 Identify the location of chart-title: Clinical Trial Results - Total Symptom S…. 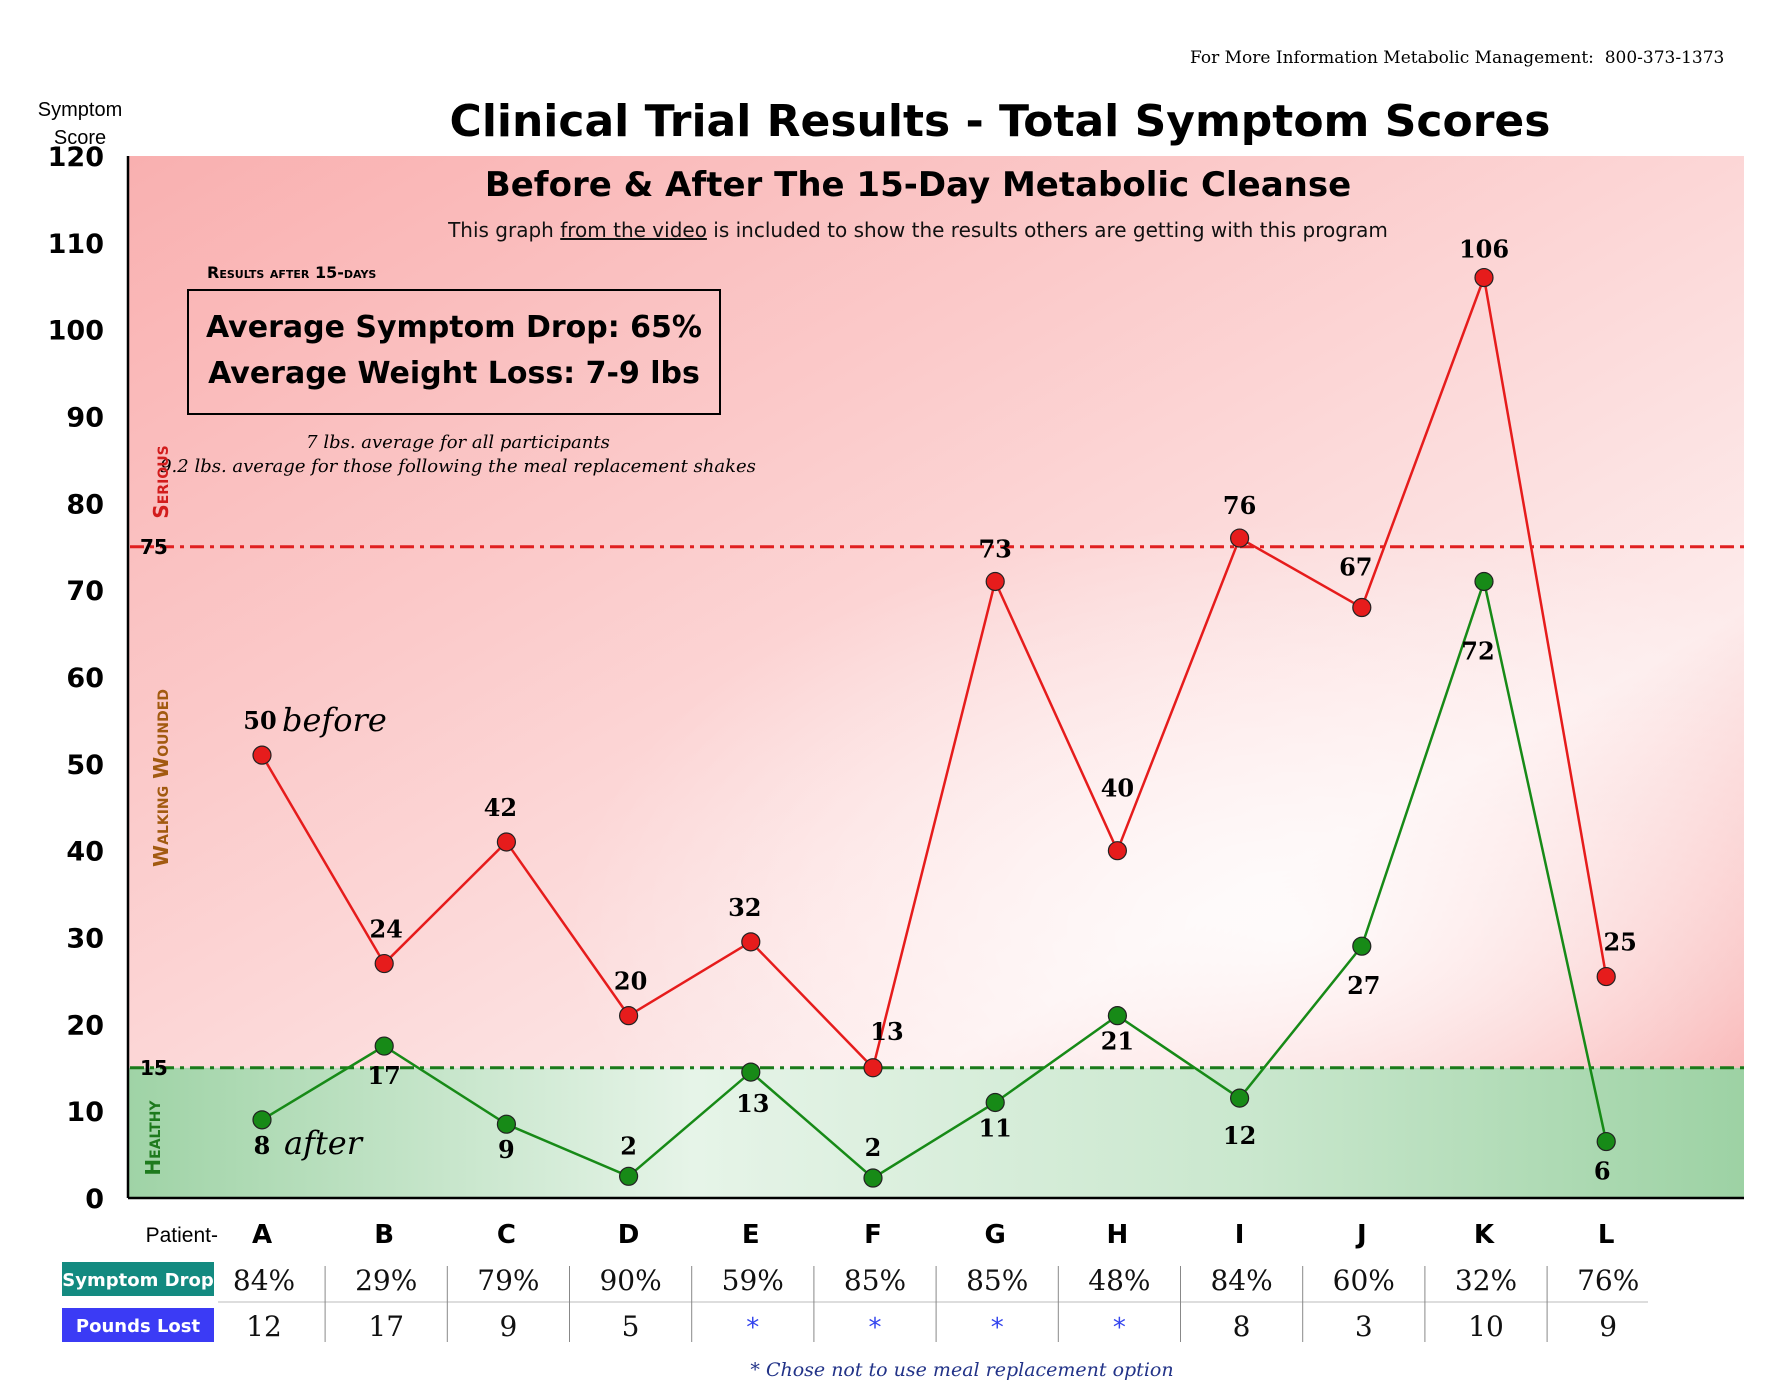
(1000, 121).